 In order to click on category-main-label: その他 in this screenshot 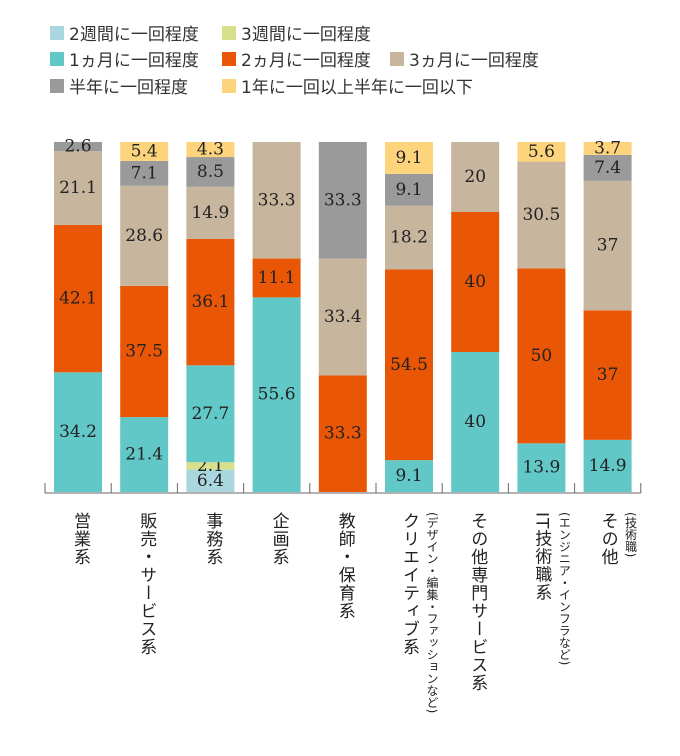, I will do `click(607, 539)`.